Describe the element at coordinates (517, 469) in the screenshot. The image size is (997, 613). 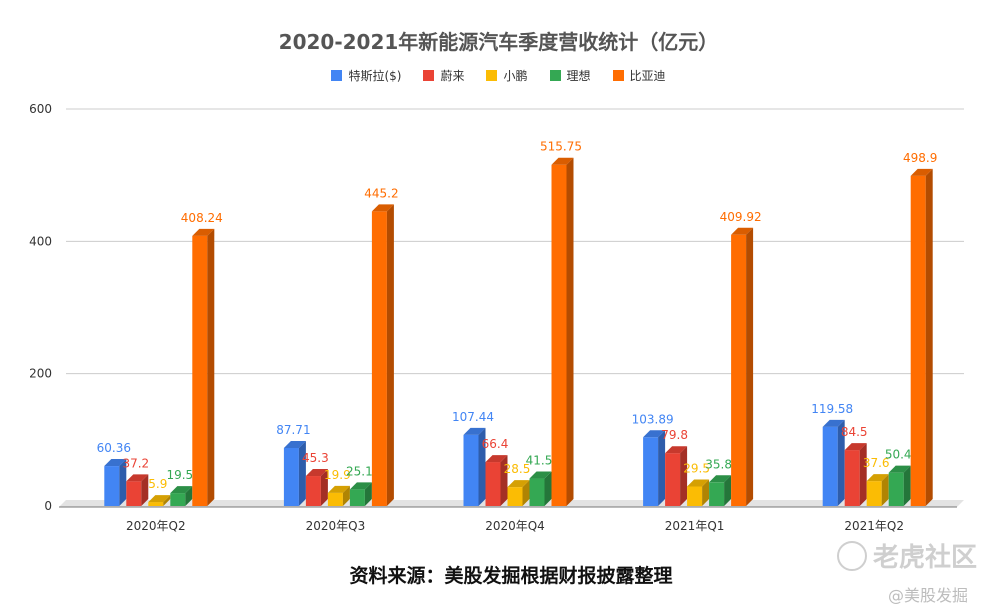
I see `data-label: 28.5` at that location.